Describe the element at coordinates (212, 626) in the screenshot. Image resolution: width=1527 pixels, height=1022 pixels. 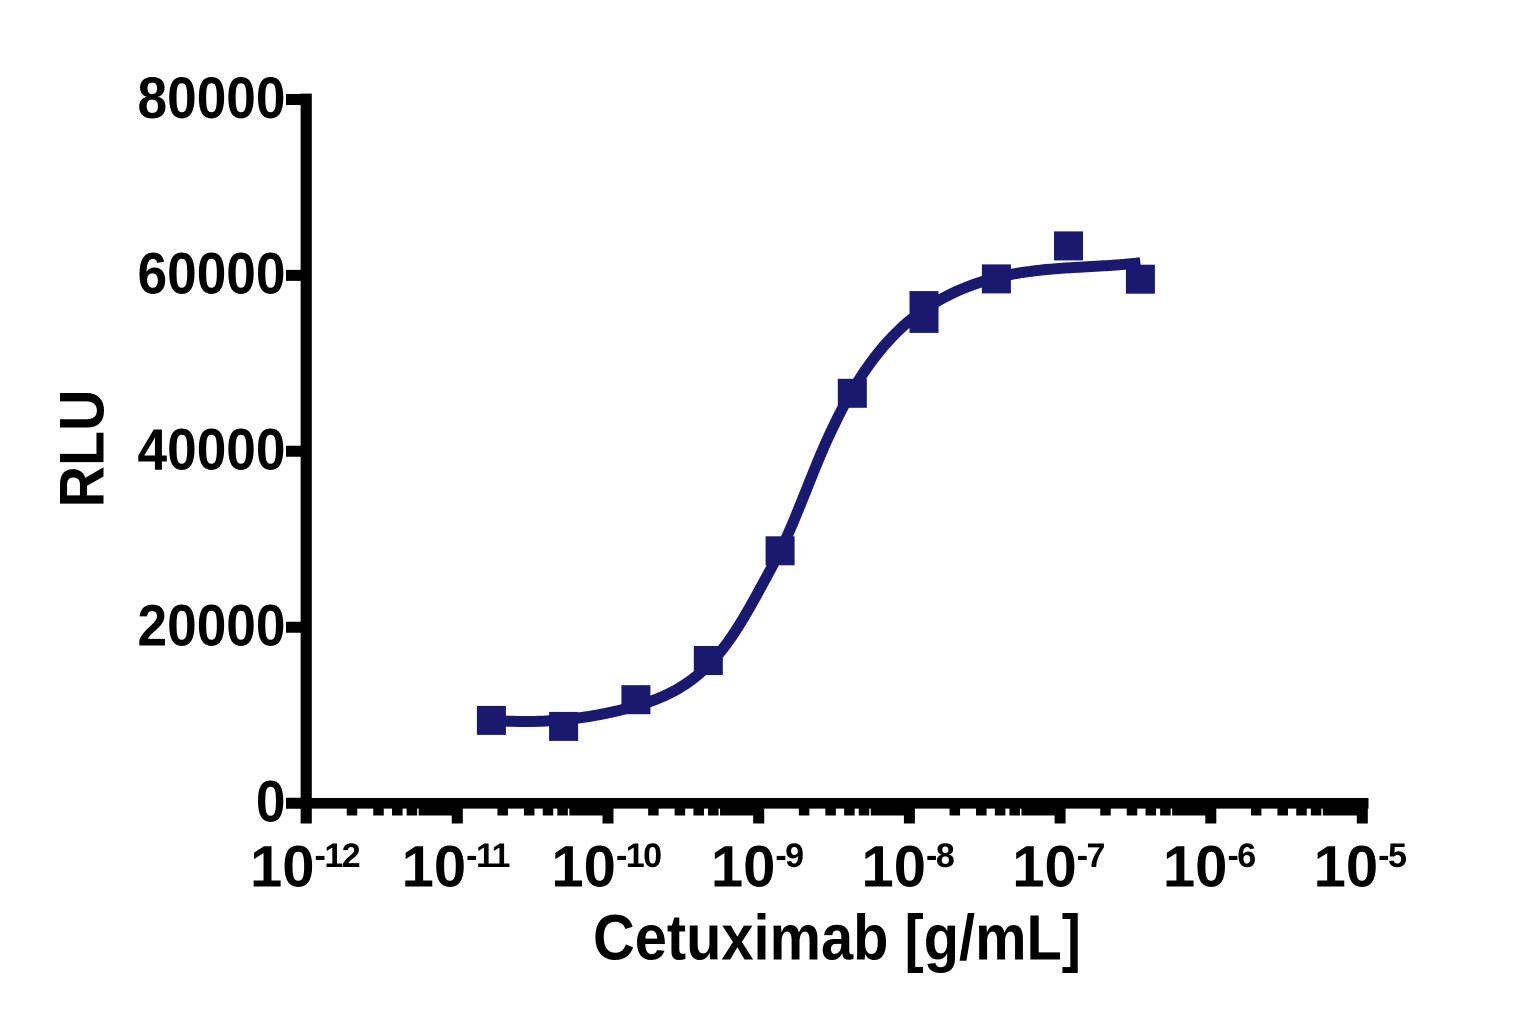
I see `svg-text: 20000` at that location.